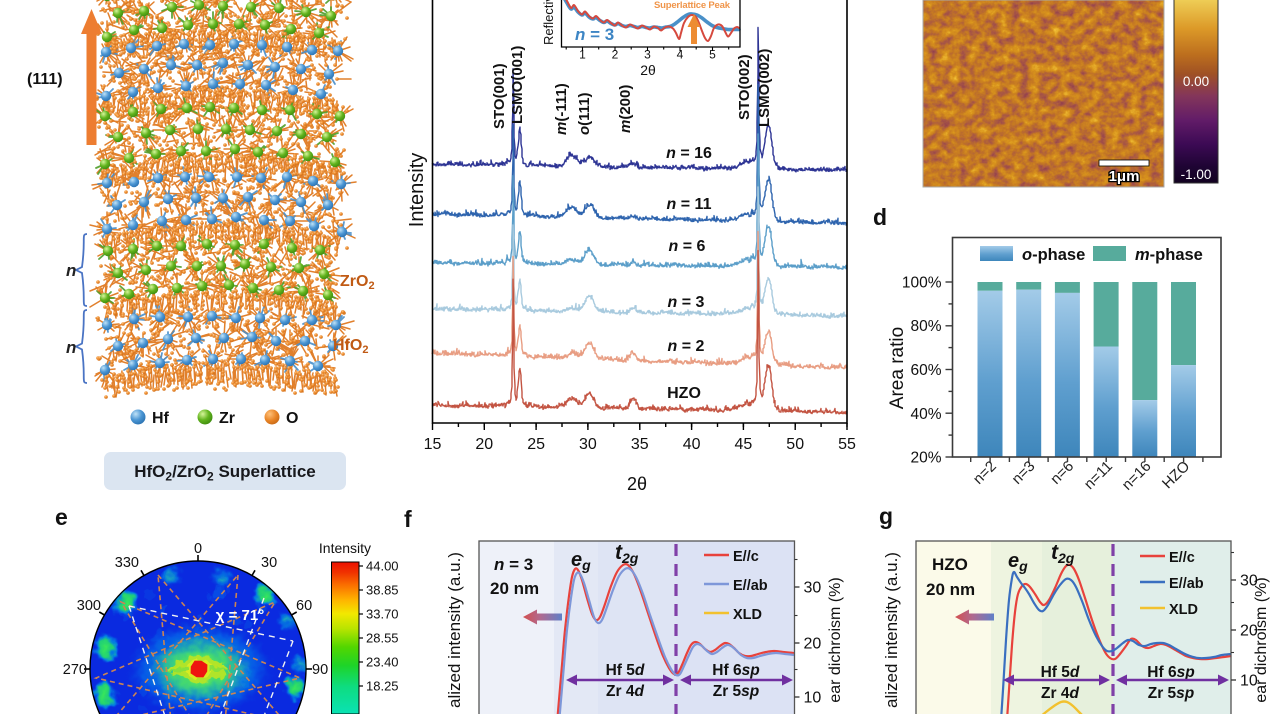  Describe the element at coordinates (382, 614) in the screenshot. I see `svg-text: 33.70` at that location.